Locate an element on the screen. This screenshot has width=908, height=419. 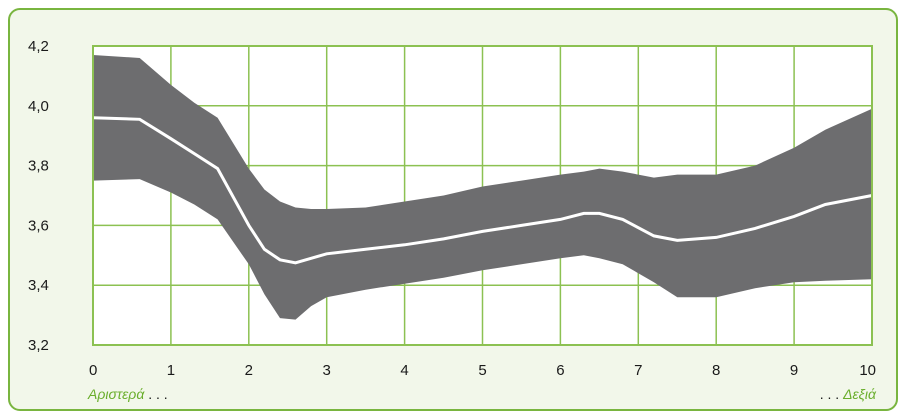
y-tick-label: 4,2 is located at coordinates (38, 46).